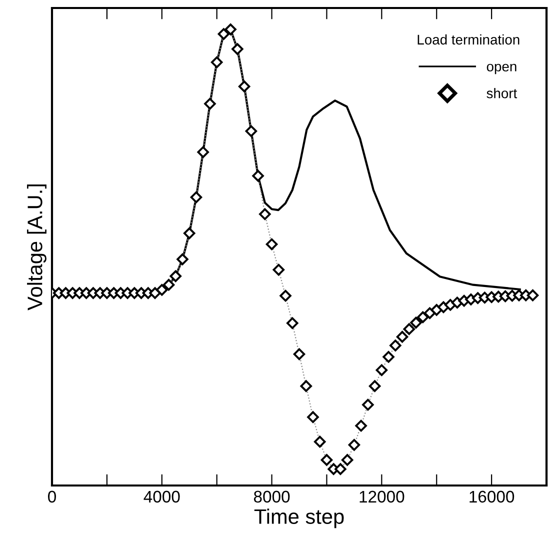  I want to click on legend-label: open, so click(501, 69).